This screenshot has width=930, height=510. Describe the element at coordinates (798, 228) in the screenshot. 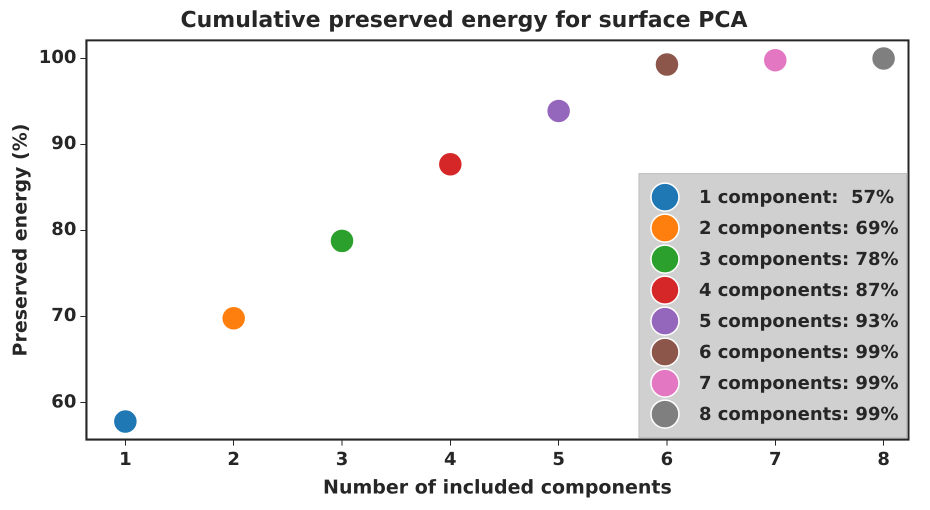

I see `legend-label: 2 components: 69%` at that location.